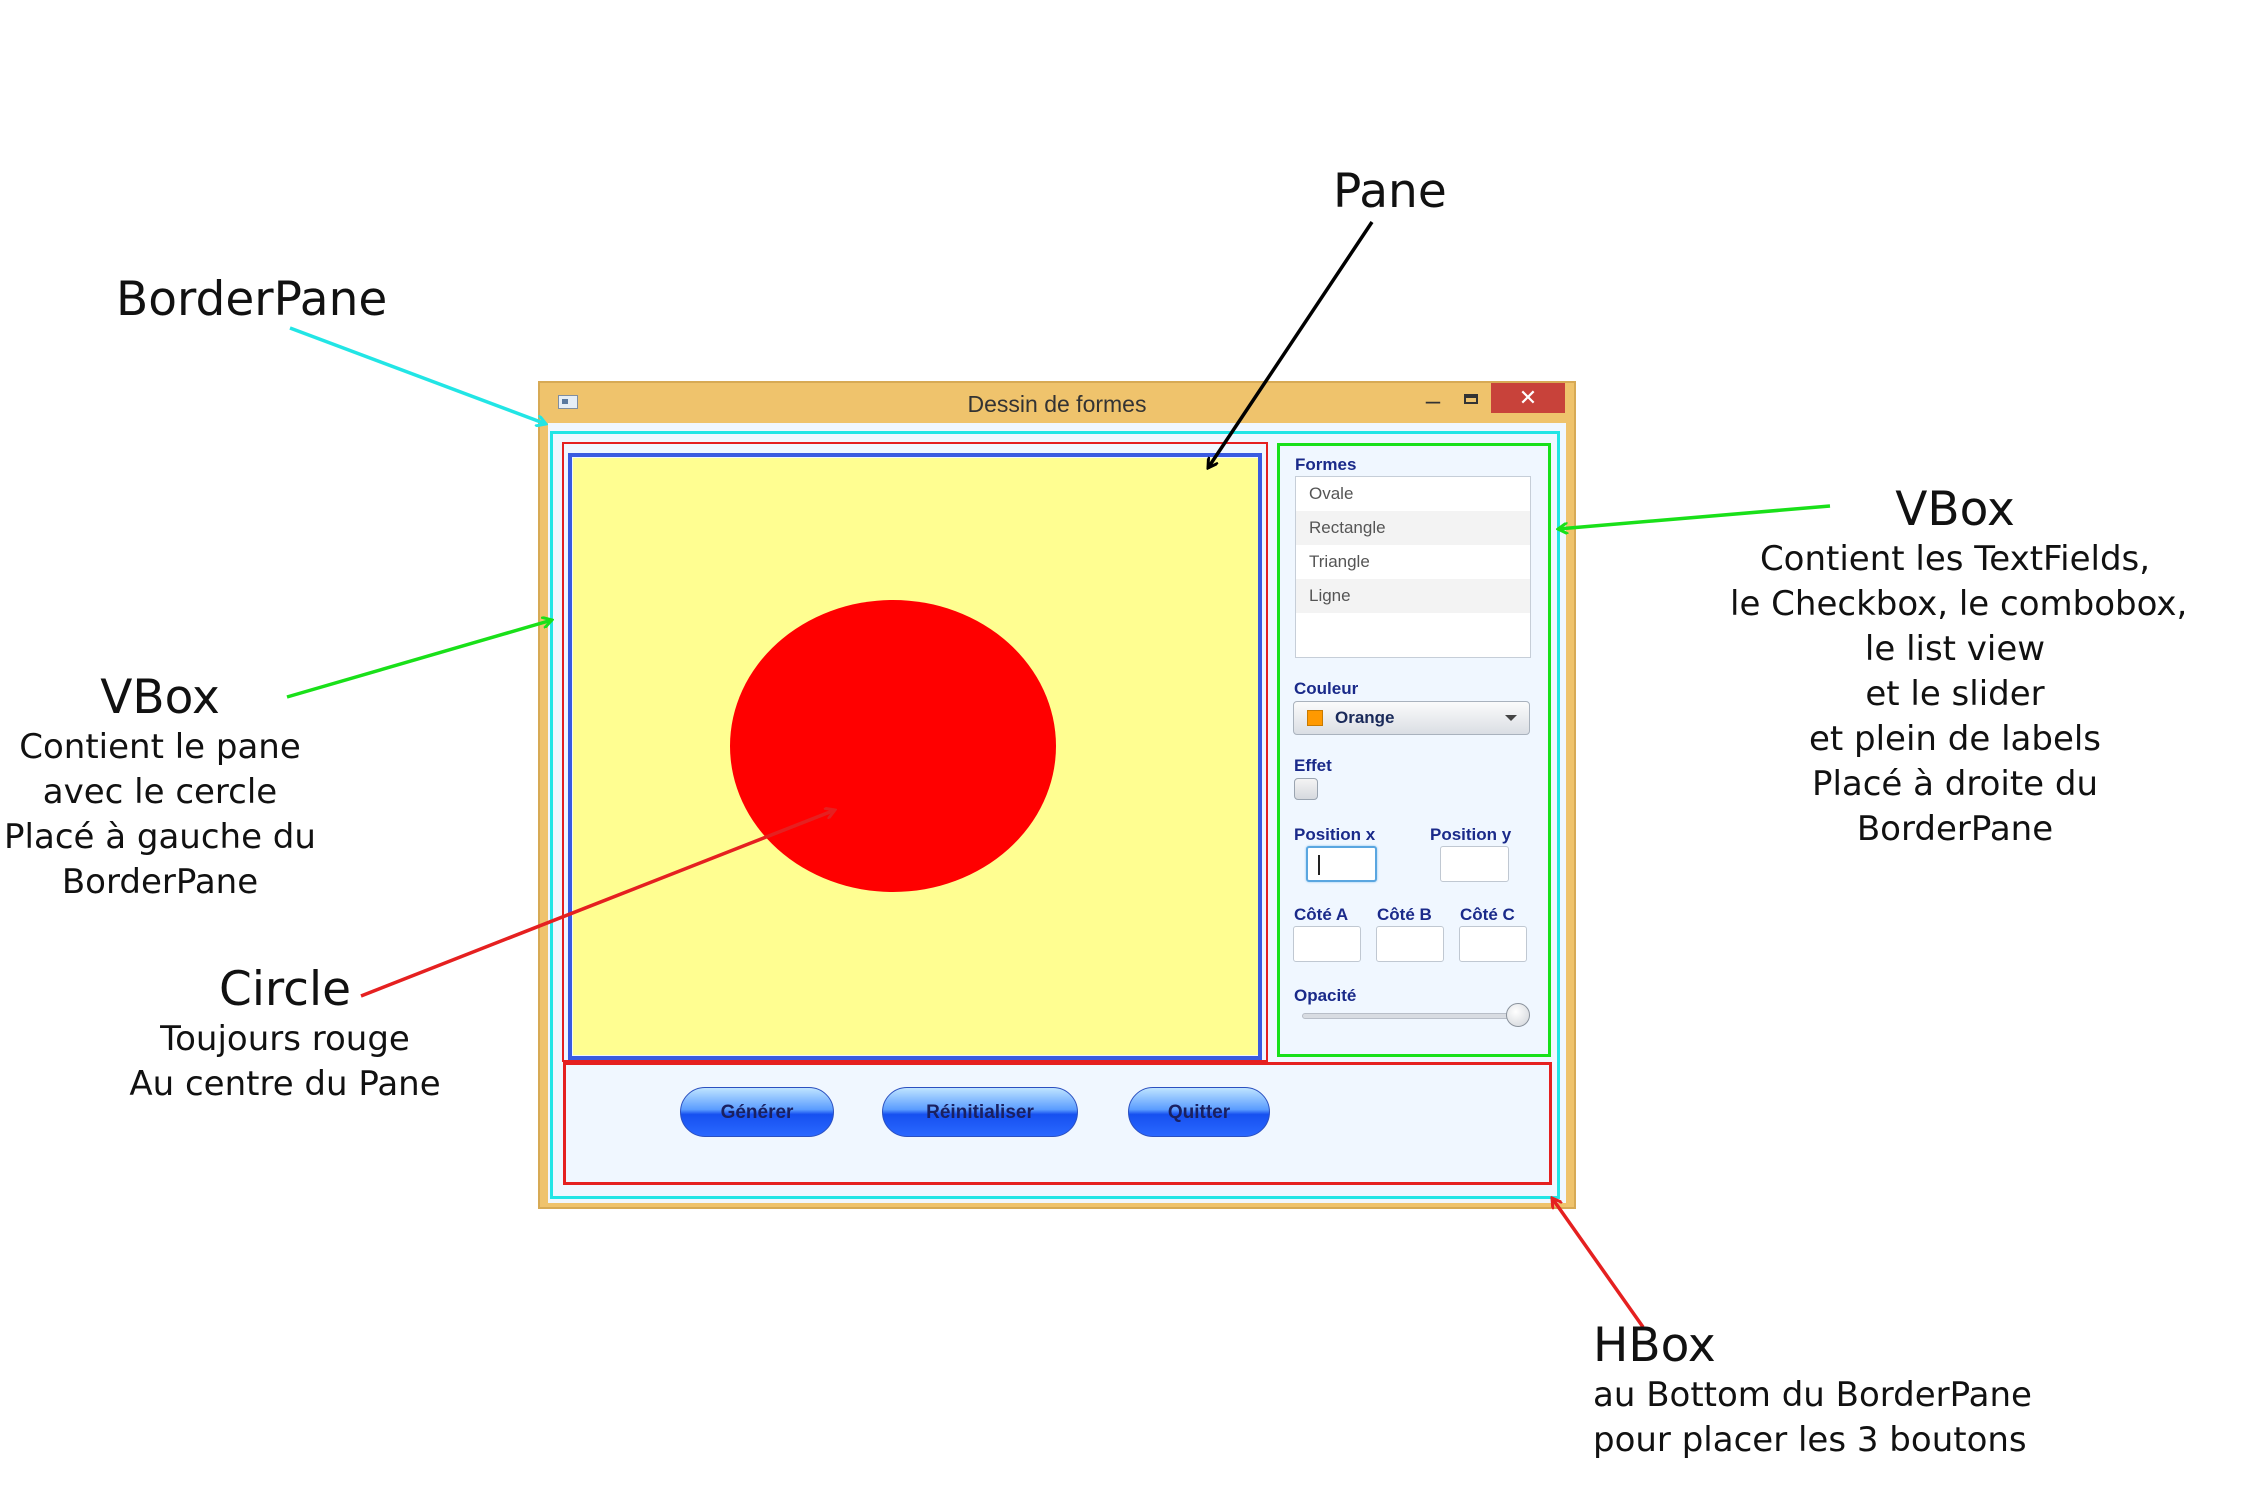 The height and width of the screenshot is (1500, 2250). I want to click on bottom-hbox-outline, so click(1057, 1123).